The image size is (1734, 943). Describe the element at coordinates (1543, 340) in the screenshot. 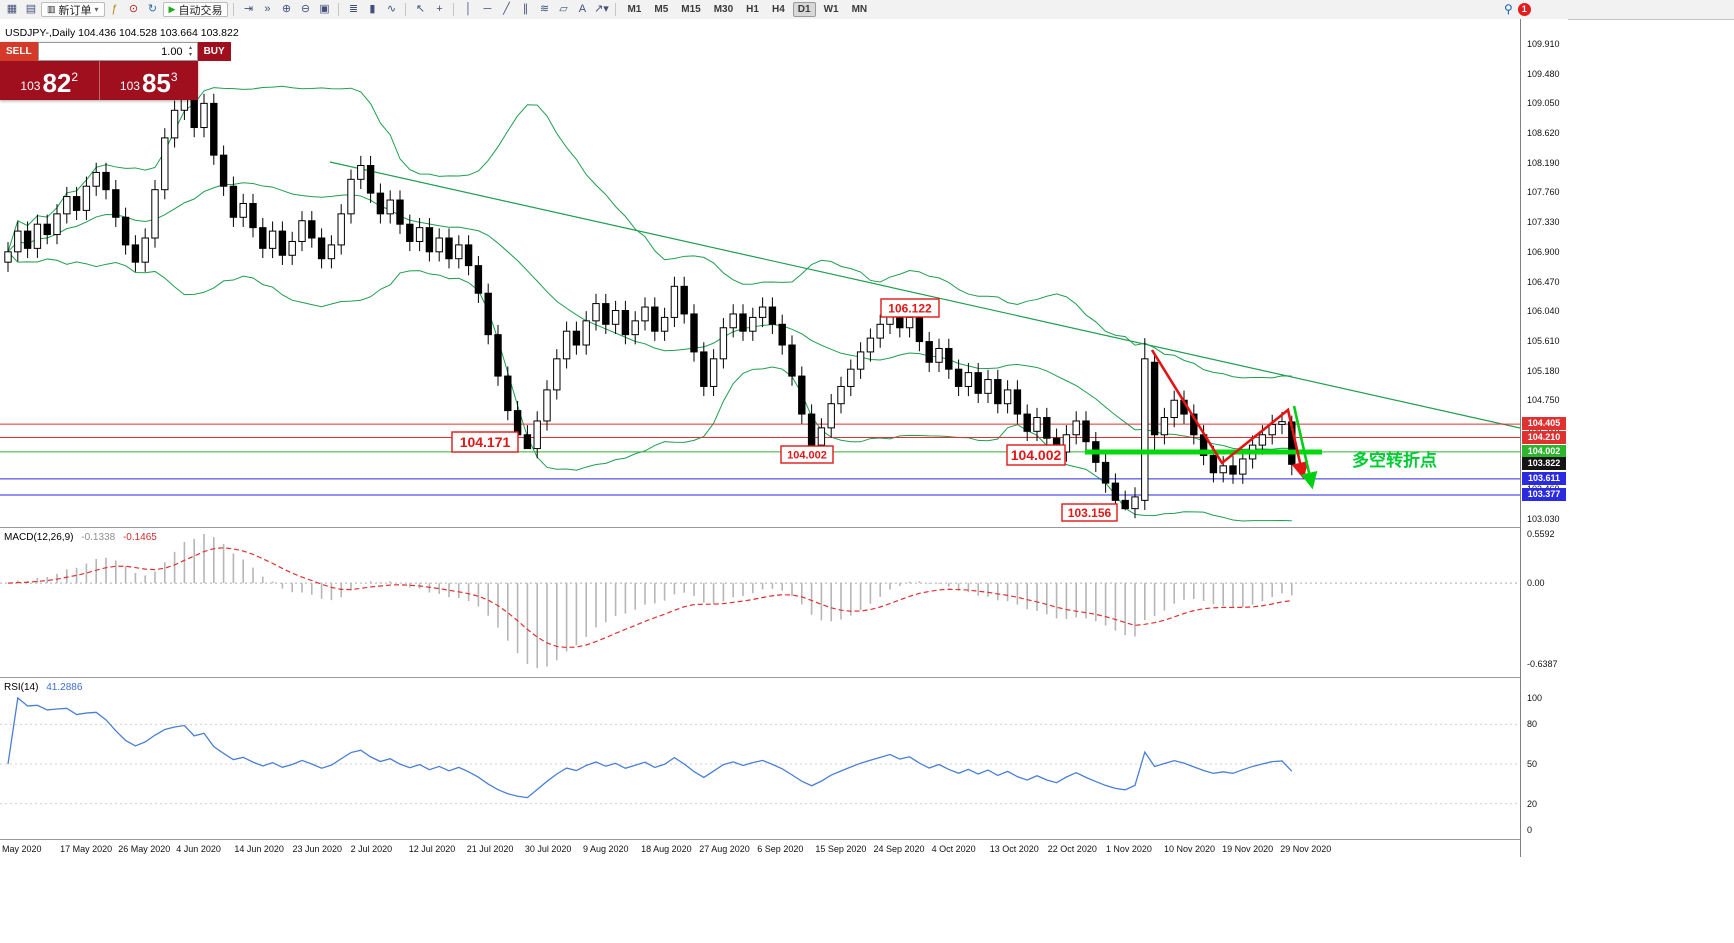

I see `price-axis-tick: 105.610` at that location.